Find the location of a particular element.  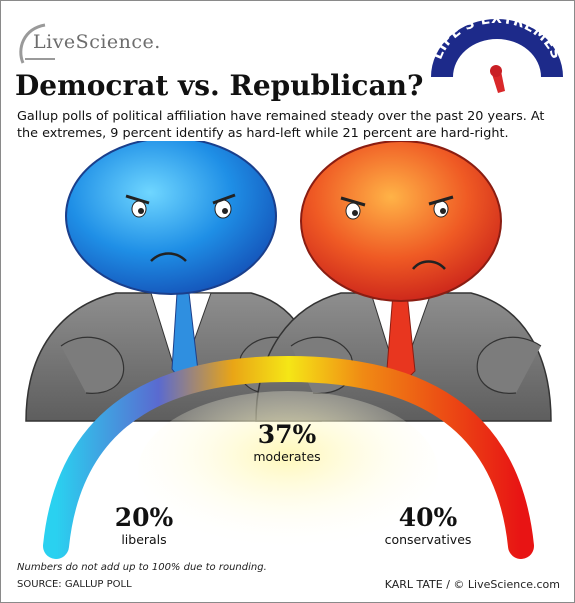

stat-conservatives: 40% conservatives is located at coordinates (428, 526).